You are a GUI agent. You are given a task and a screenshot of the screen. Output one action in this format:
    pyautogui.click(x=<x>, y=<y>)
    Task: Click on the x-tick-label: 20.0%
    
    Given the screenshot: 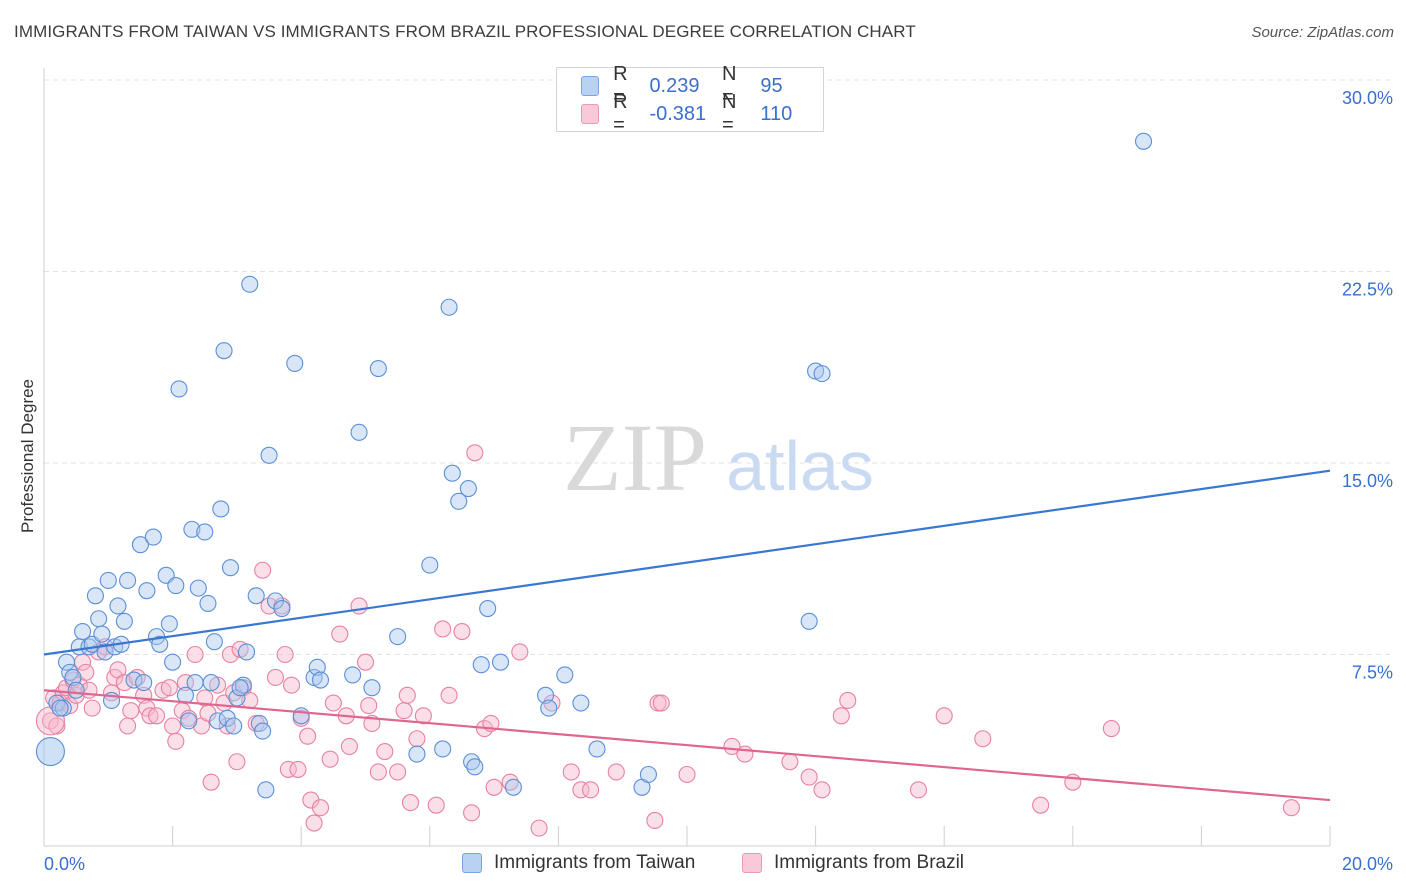 What is the action you would take?
    pyautogui.click(x=1367, y=864)
    